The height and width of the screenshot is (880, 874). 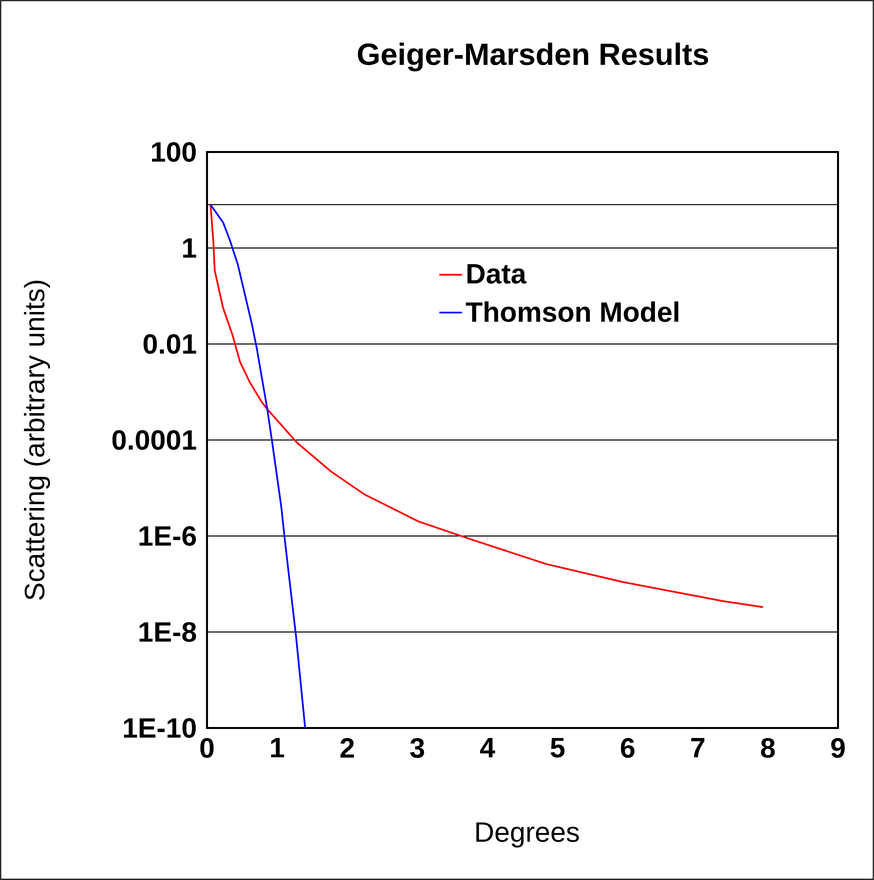 I want to click on x-tick-label: 7, so click(x=697, y=748).